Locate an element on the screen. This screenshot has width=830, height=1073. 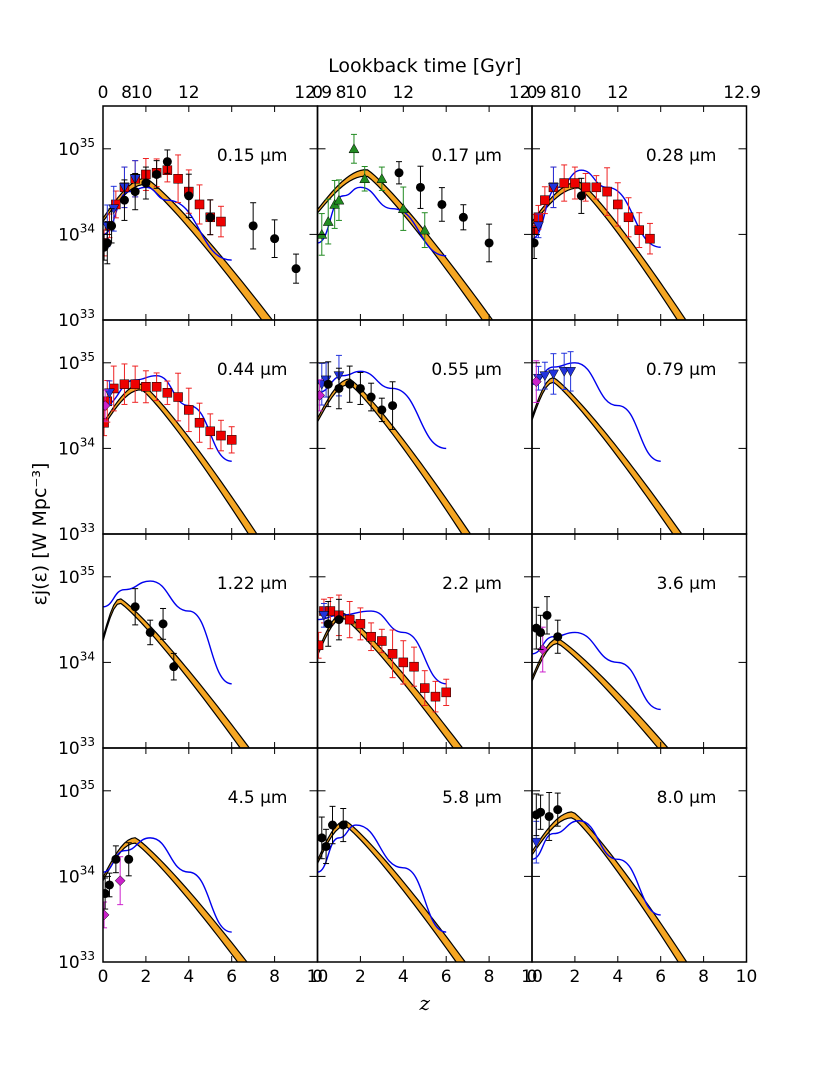
panel-10-plot is located at coordinates (175, 899).